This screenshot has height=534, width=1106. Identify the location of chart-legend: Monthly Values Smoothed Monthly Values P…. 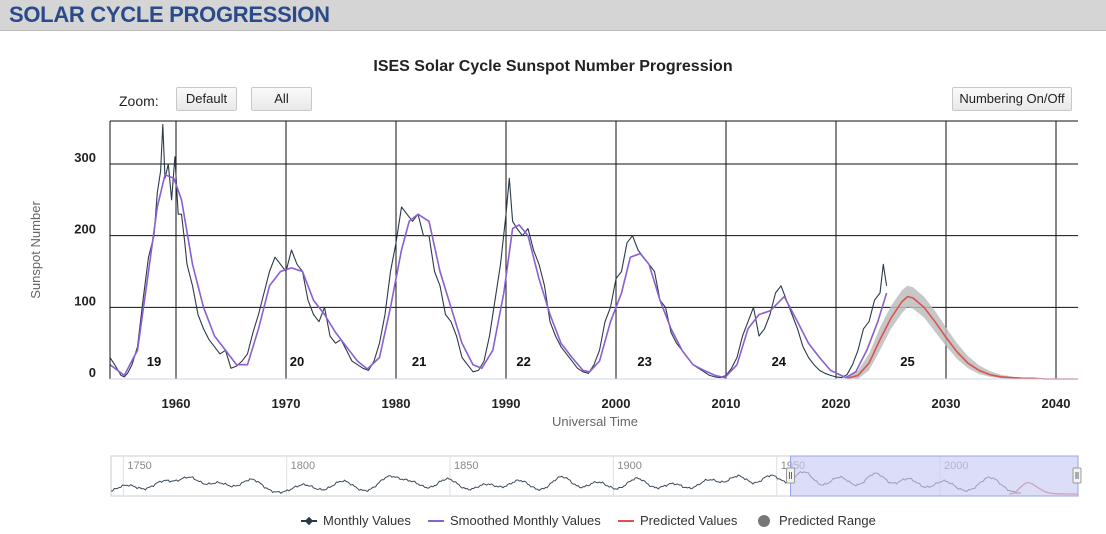
(553, 522).